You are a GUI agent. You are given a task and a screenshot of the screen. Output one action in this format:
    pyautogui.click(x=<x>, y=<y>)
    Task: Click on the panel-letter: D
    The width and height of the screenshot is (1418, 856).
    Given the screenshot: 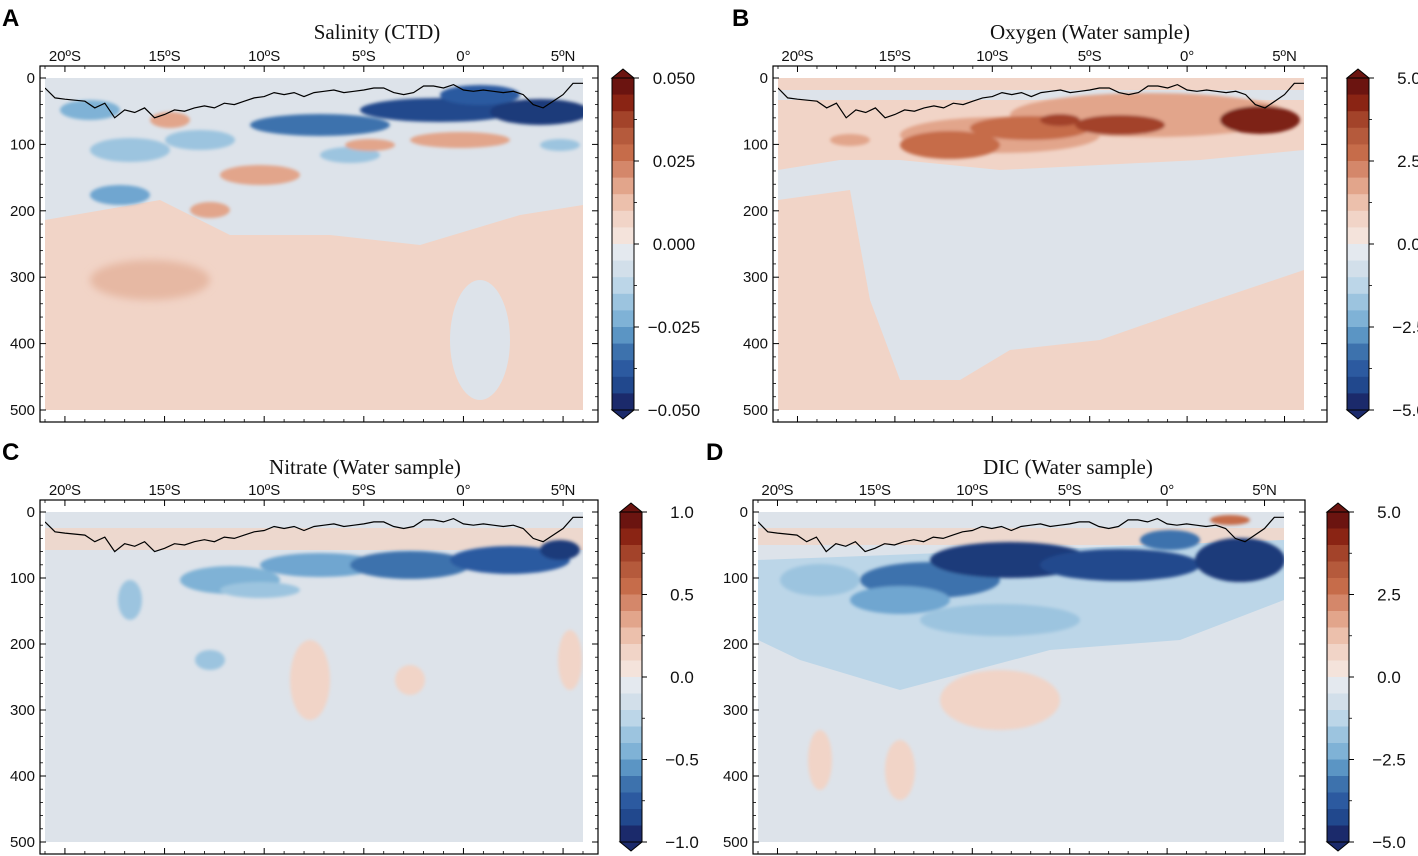 What is the action you would take?
    pyautogui.click(x=714, y=452)
    